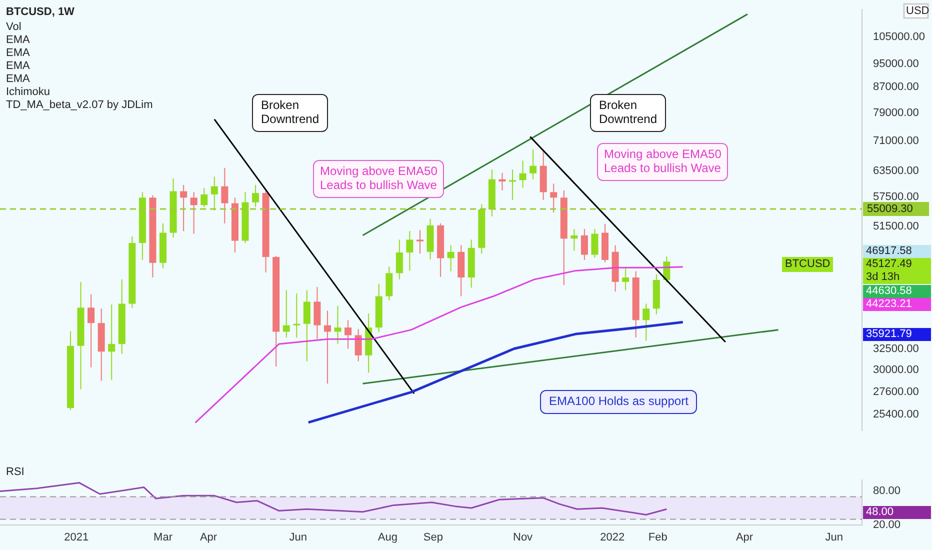  I want to click on y-tick-label: 30000.00, so click(896, 370).